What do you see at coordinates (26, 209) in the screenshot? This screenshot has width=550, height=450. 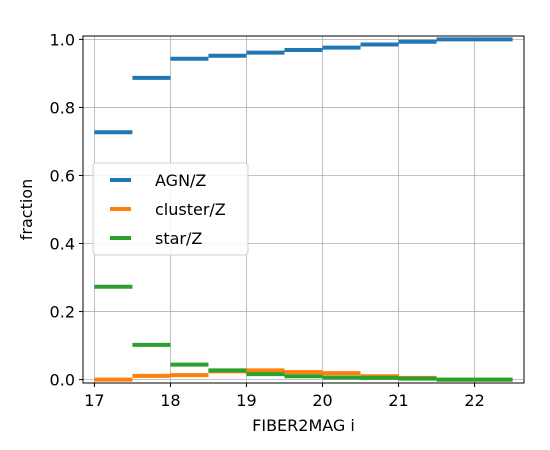 I see `y-axis-label: fraction` at bounding box center [26, 209].